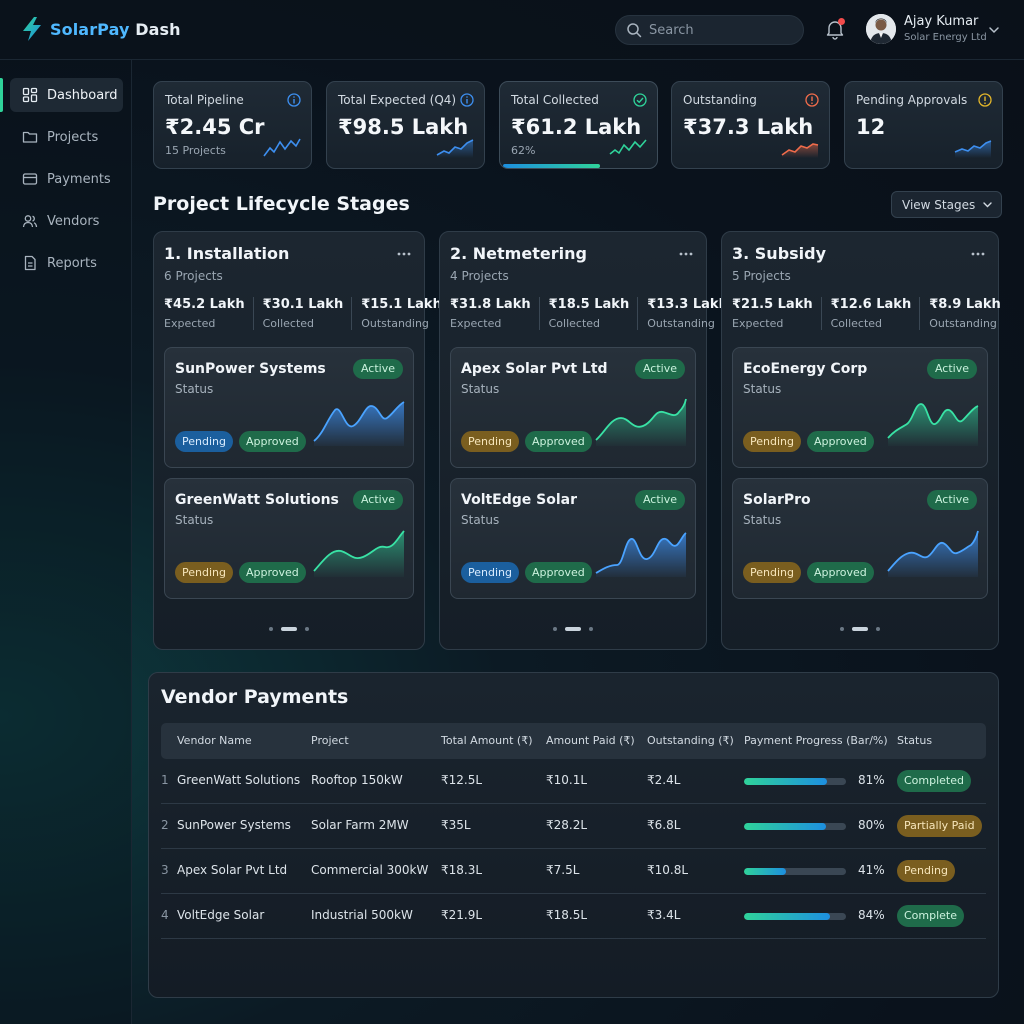 The height and width of the screenshot is (1024, 1024). What do you see at coordinates (946, 204) in the screenshot?
I see `view-stages-dropdown: View Stages` at bounding box center [946, 204].